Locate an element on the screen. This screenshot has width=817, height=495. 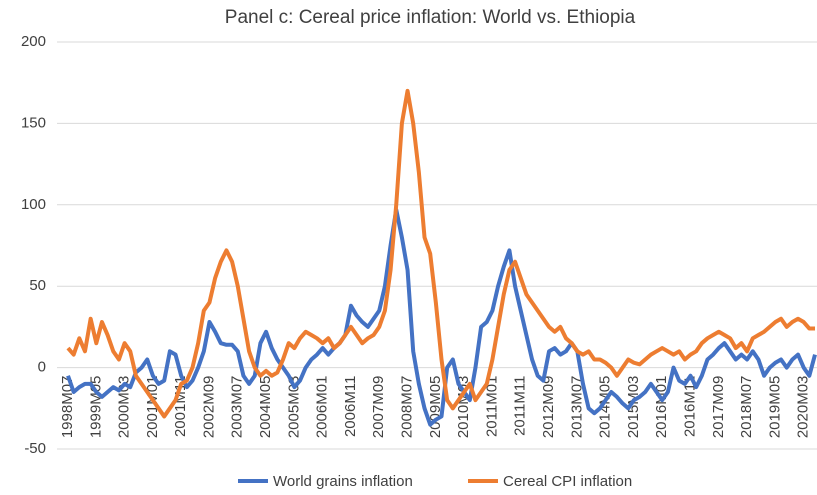
x-tick-label: 2008M07 is located at coordinates (407, 407).